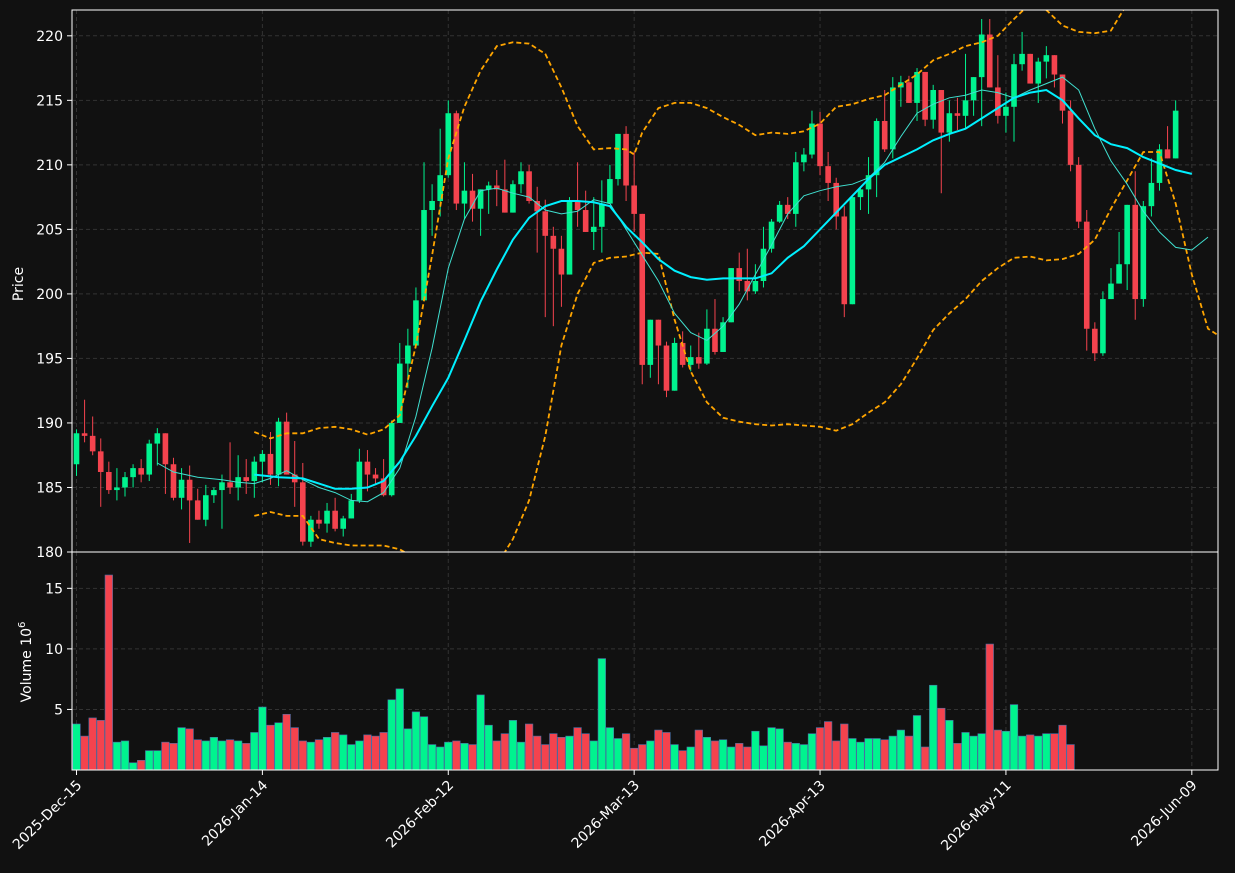  What do you see at coordinates (49, 166) in the screenshot?
I see `price-tick-label: 210` at bounding box center [49, 166].